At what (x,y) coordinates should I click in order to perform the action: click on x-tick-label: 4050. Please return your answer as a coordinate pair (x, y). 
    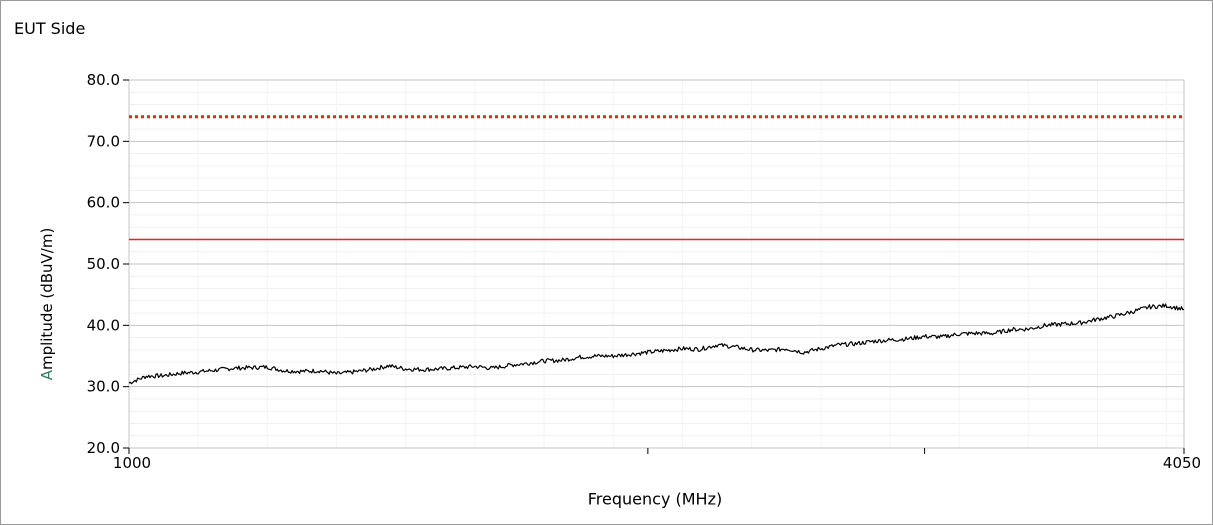
    Looking at the image, I should click on (1182, 463).